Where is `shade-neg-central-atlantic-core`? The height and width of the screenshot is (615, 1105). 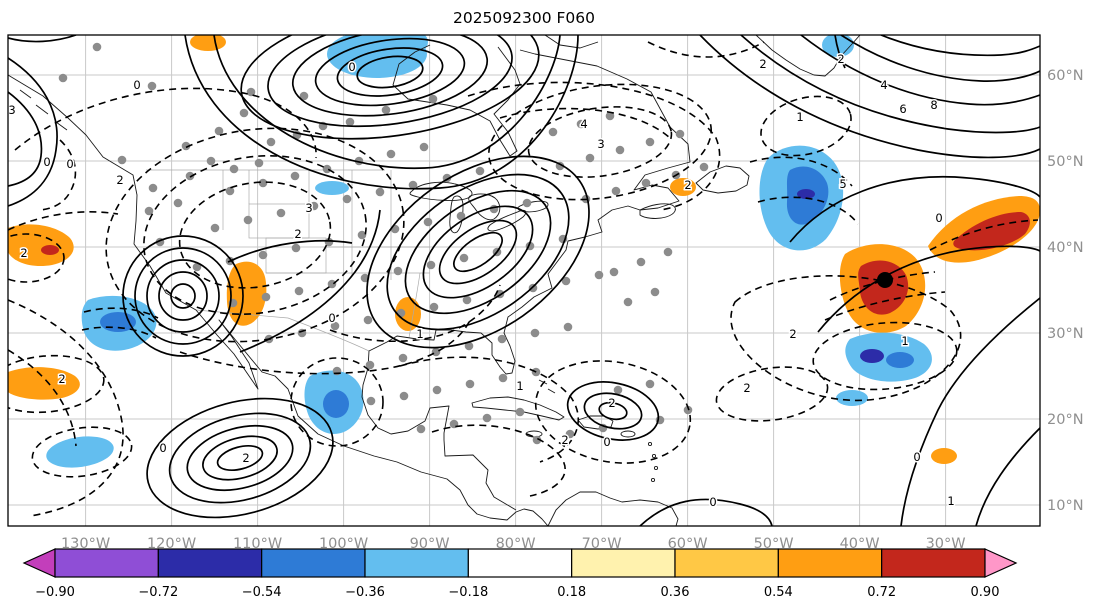 shade-neg-central-atlantic-core is located at coordinates (900, 360).